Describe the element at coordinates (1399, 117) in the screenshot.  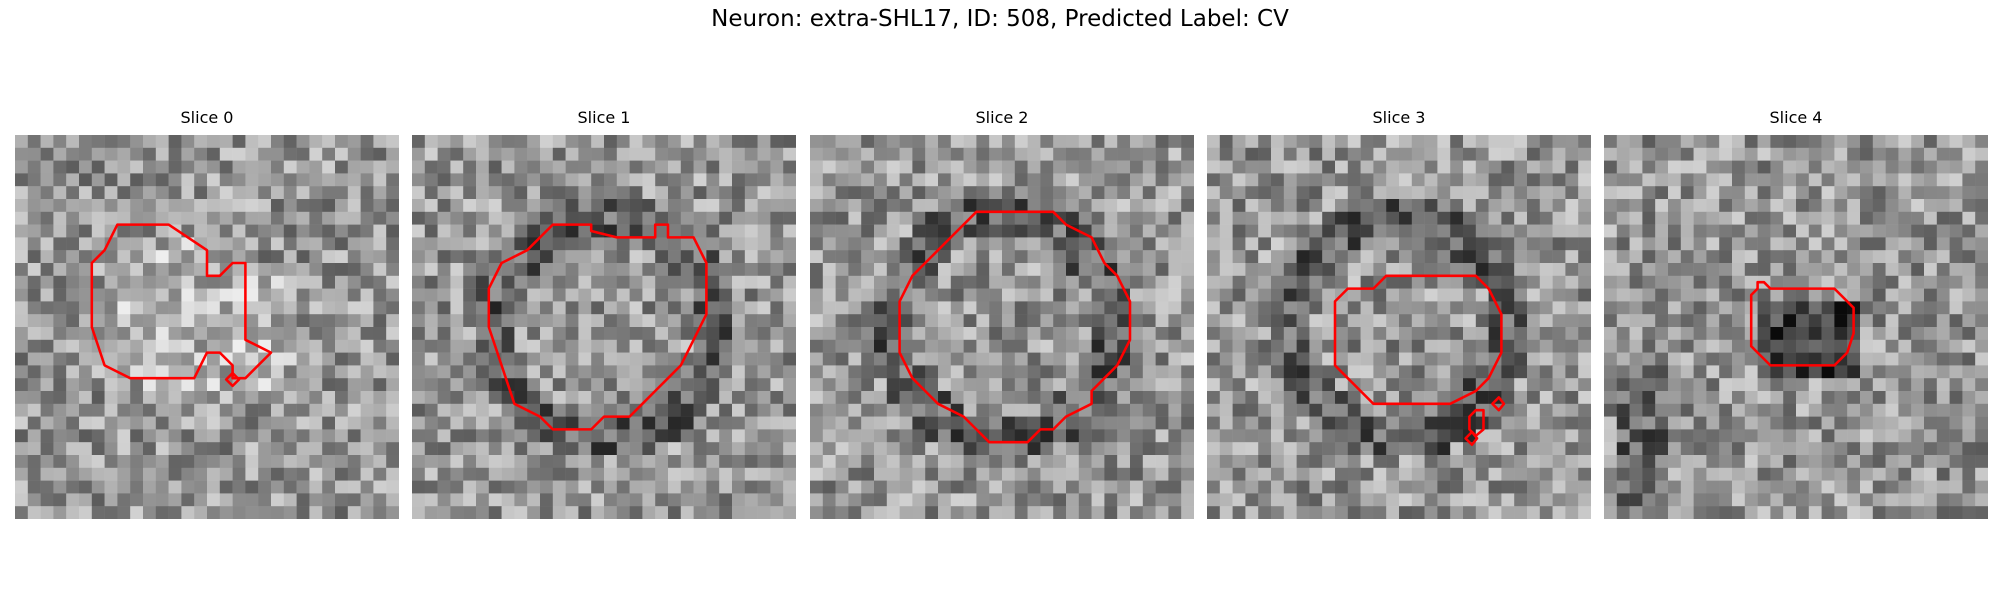
I see `slice-title: Slice 3` at that location.